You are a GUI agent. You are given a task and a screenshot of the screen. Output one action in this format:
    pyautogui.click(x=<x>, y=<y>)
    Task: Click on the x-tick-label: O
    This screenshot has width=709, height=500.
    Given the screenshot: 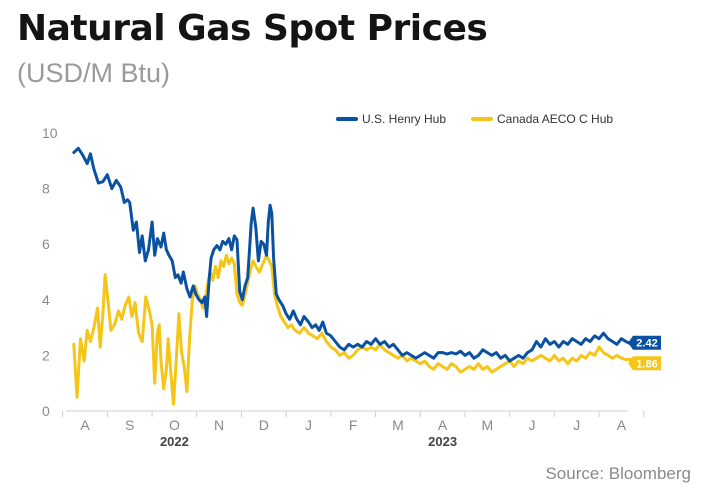 What is the action you would take?
    pyautogui.click(x=174, y=425)
    